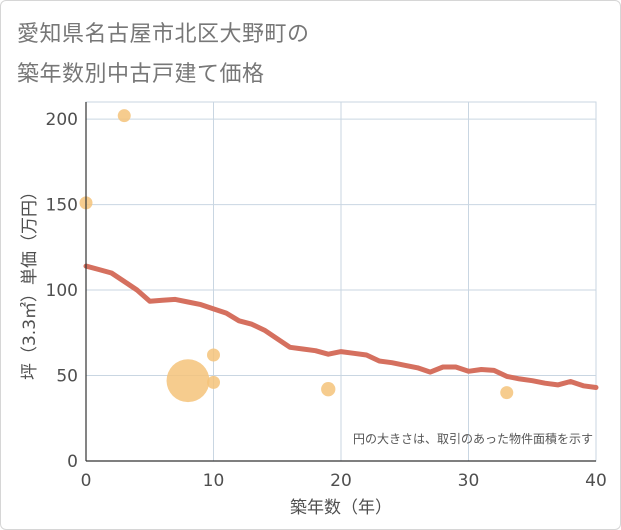 This screenshot has height=530, width=621. What do you see at coordinates (163, 34) in the screenshot?
I see `chart-title-line-1: 愛知県名古屋市北区大野町の` at bounding box center [163, 34].